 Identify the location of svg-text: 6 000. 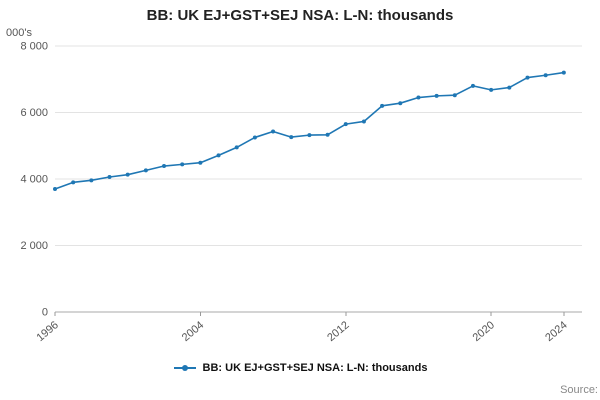
(34, 113).